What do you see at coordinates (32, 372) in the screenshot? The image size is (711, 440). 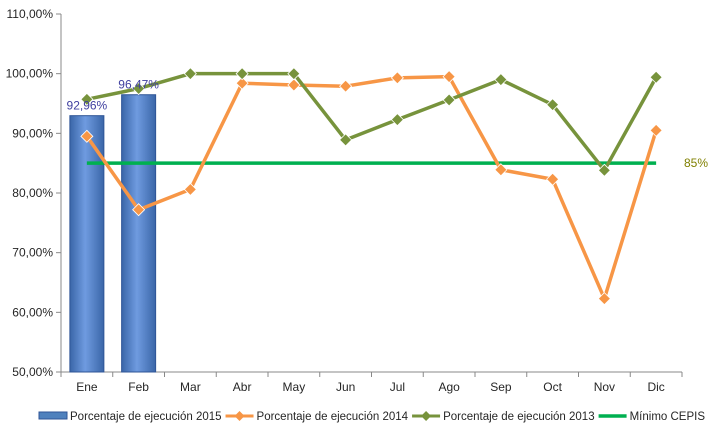 I see `y-tick-label: 50,00%` at bounding box center [32, 372].